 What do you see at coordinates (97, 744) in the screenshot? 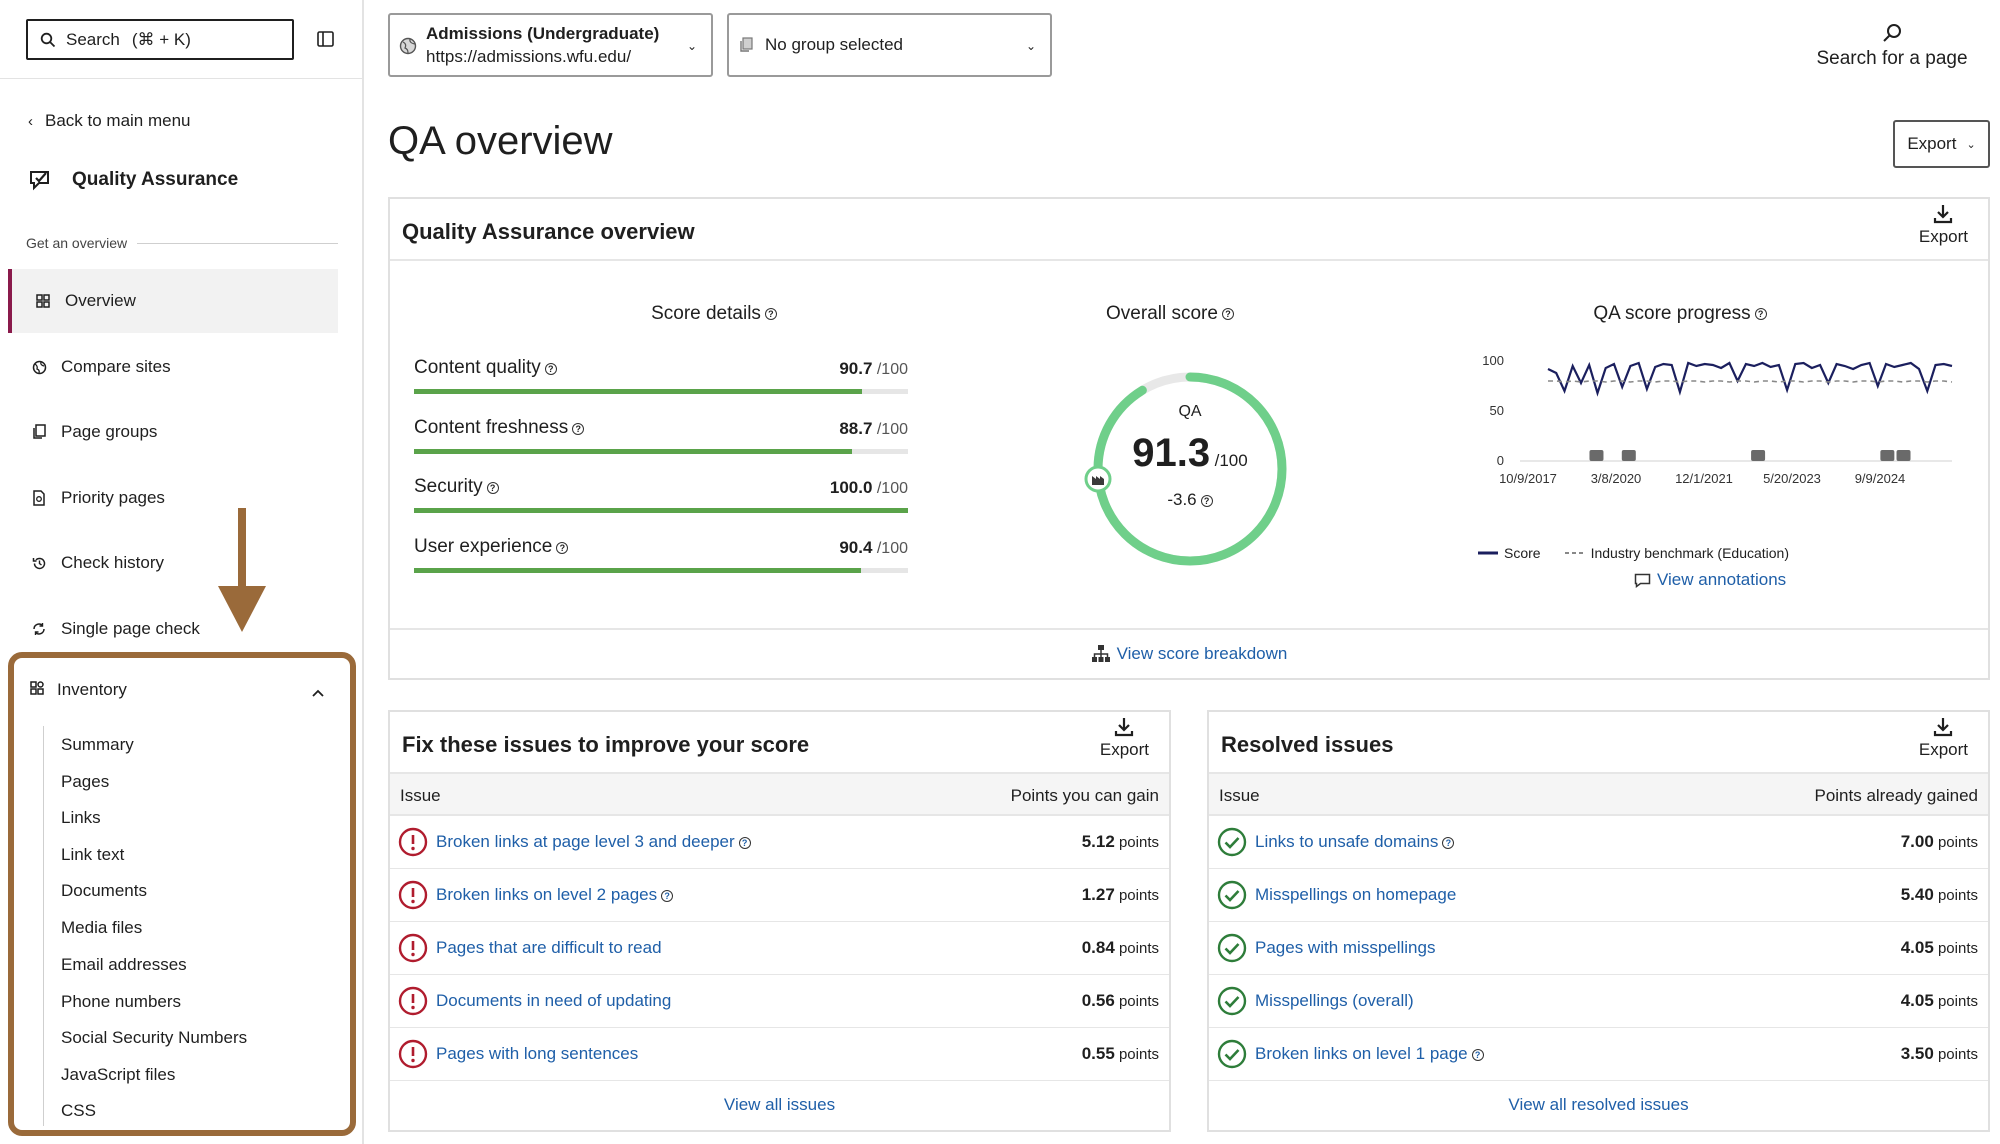
I see `sidebar-subitem-summary: Summary` at bounding box center [97, 744].